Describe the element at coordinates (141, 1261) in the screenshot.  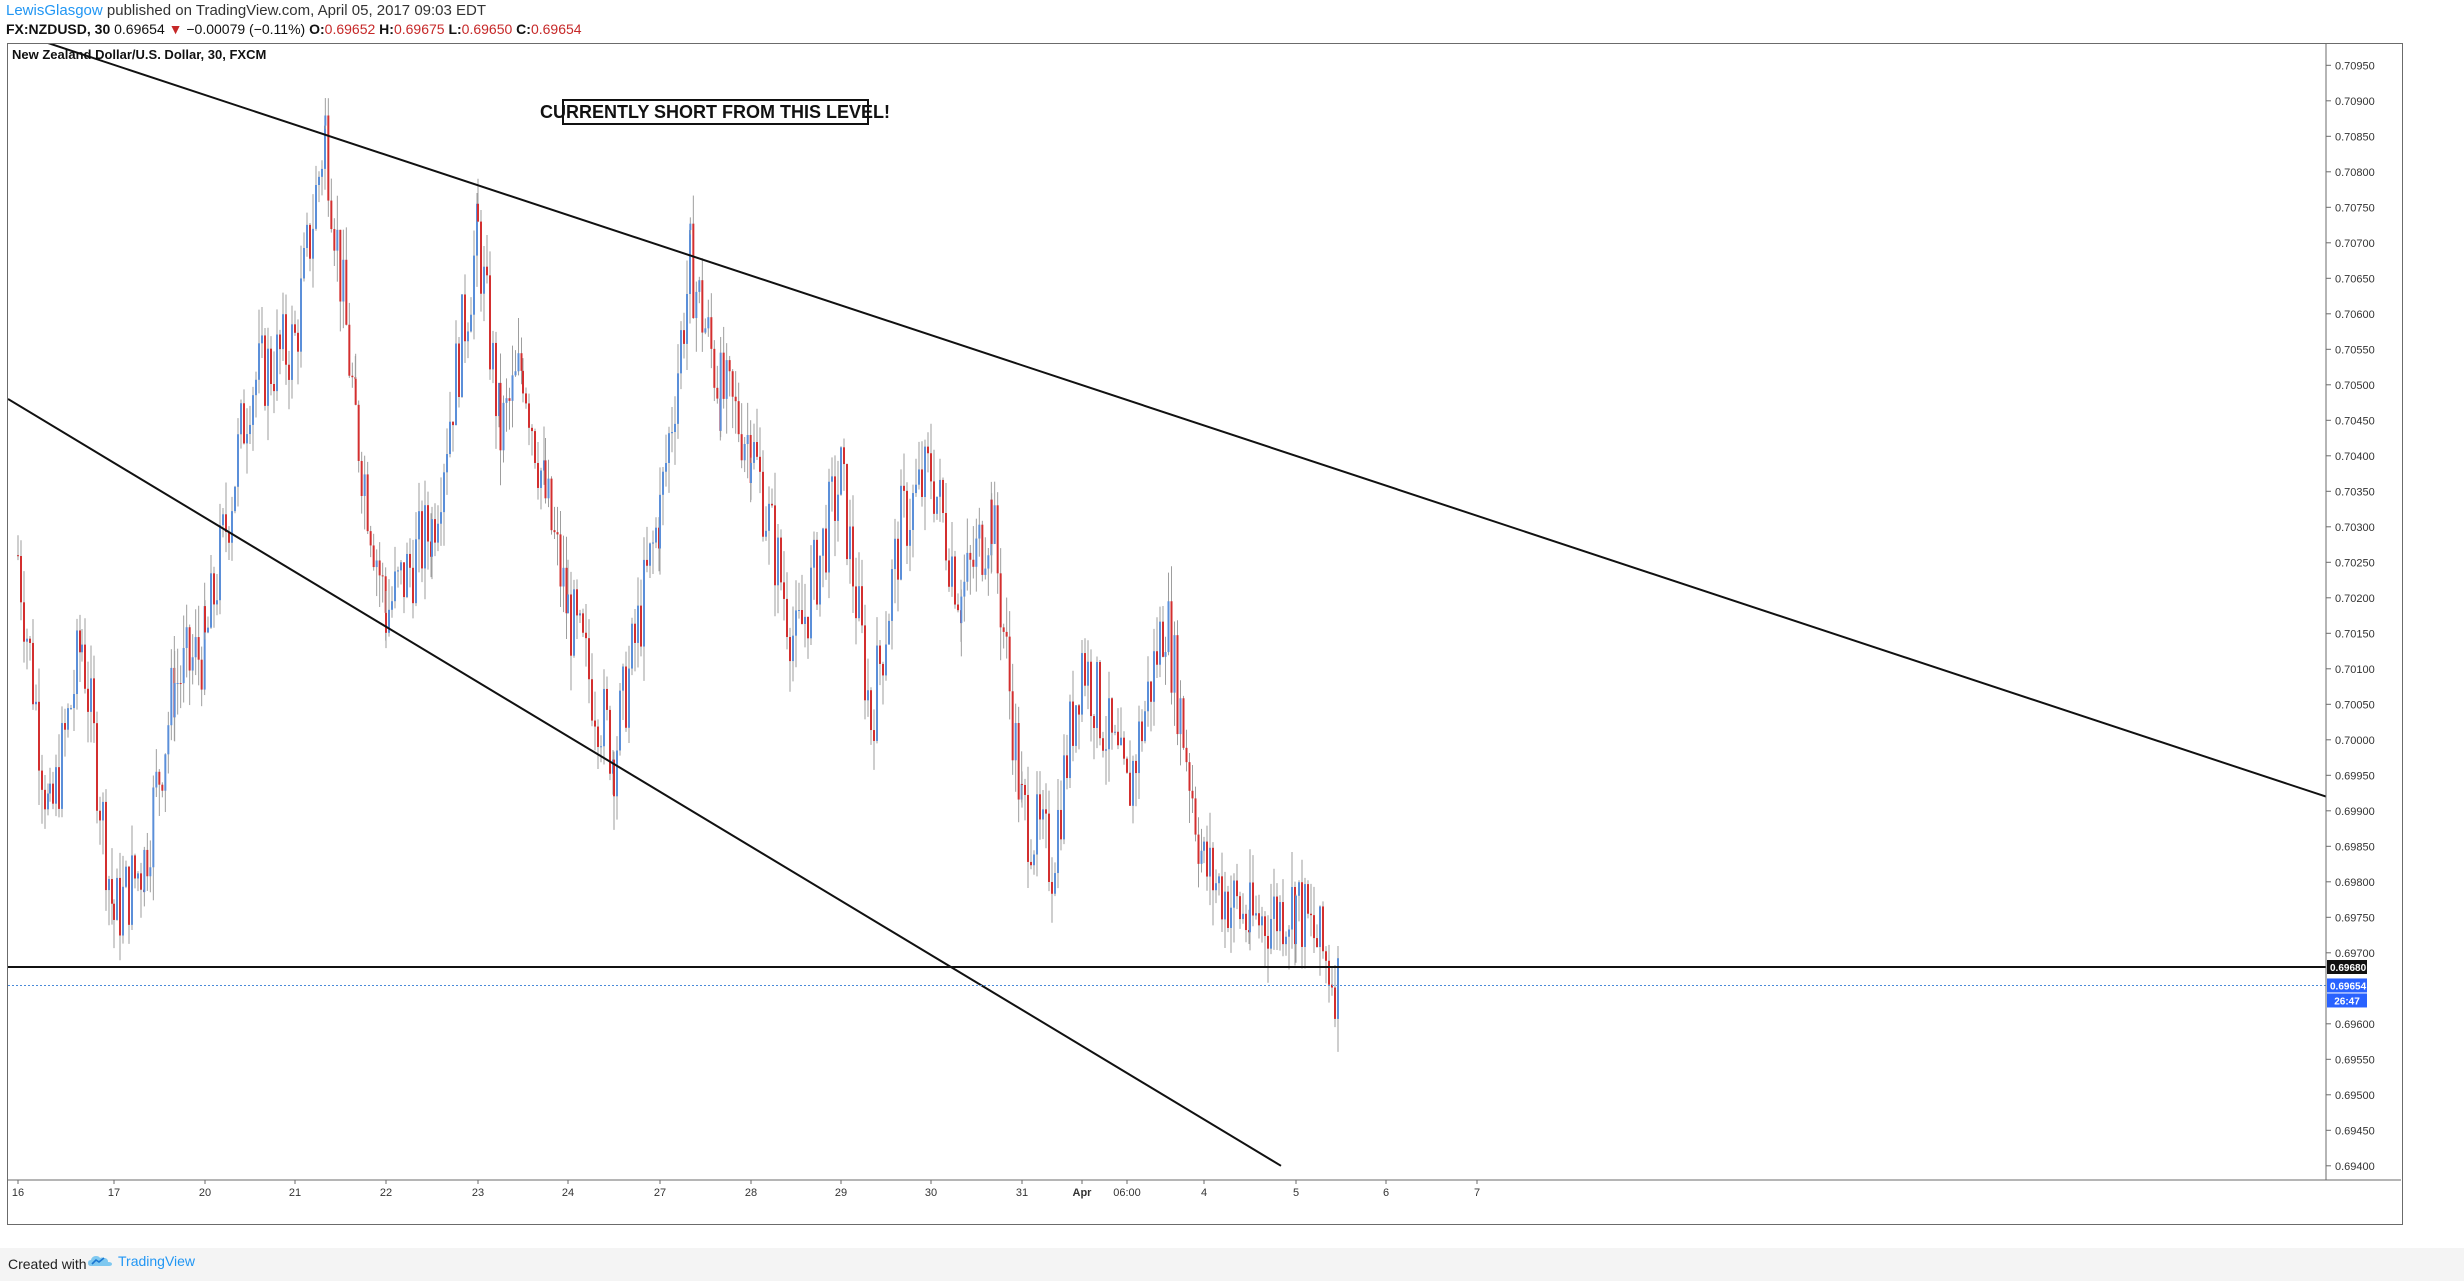
I see `tradingview-link: TradingView` at that location.